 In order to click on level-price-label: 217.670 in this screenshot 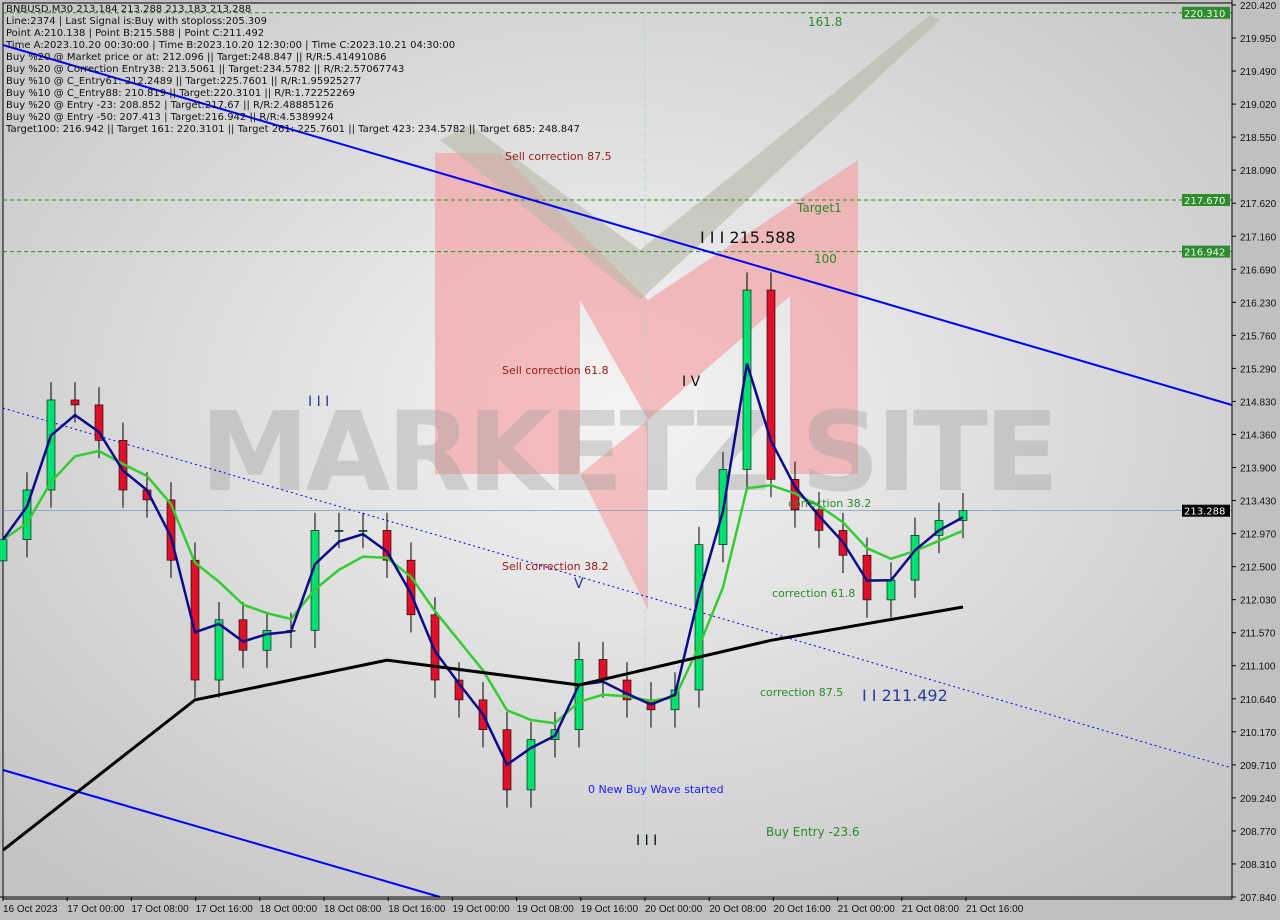, I will do `click(1204, 201)`.